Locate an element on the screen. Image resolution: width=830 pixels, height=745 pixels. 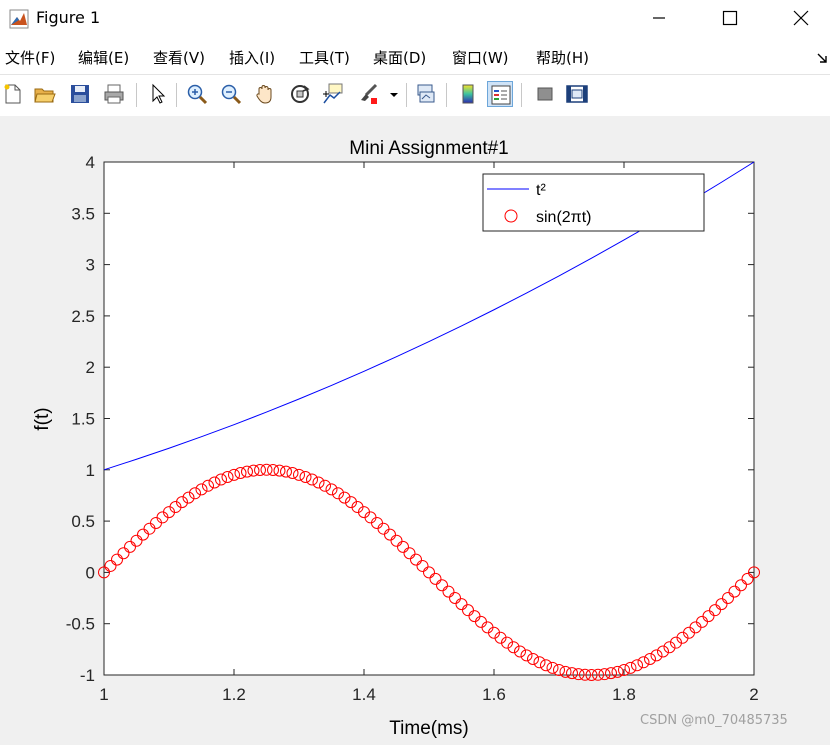
link-plot-button is located at coordinates (426, 94).